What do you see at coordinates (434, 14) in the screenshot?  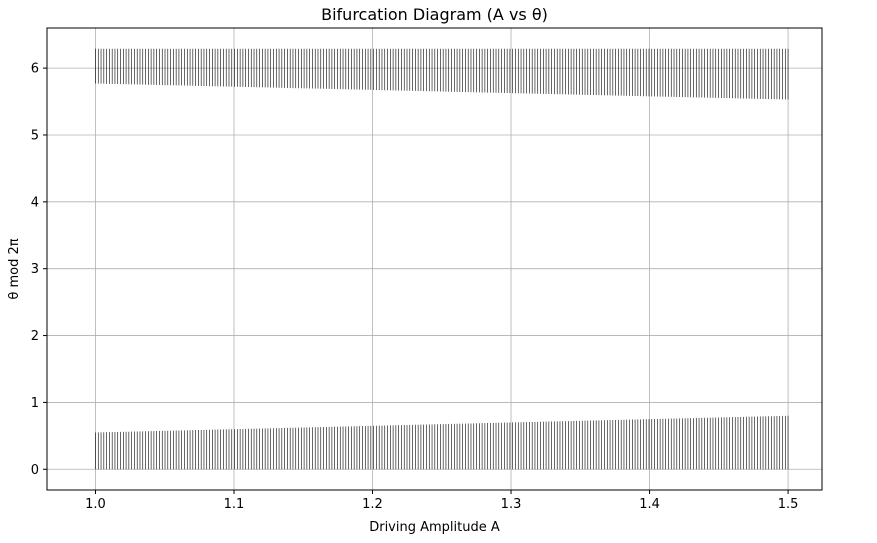 I see `chart-title: Bifurcation Diagram (A vs θ)` at bounding box center [434, 14].